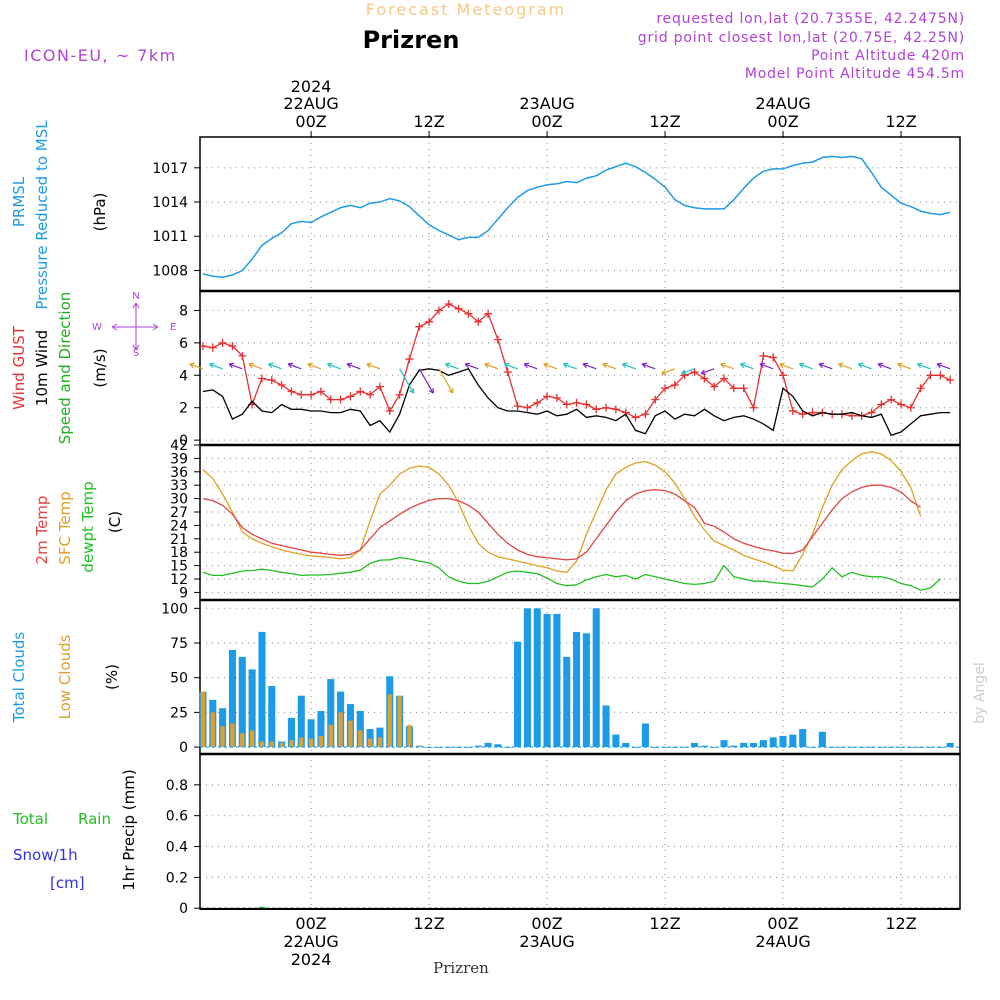  What do you see at coordinates (65, 368) in the screenshot?
I see `wind-label-dir: Speed and Direction` at bounding box center [65, 368].